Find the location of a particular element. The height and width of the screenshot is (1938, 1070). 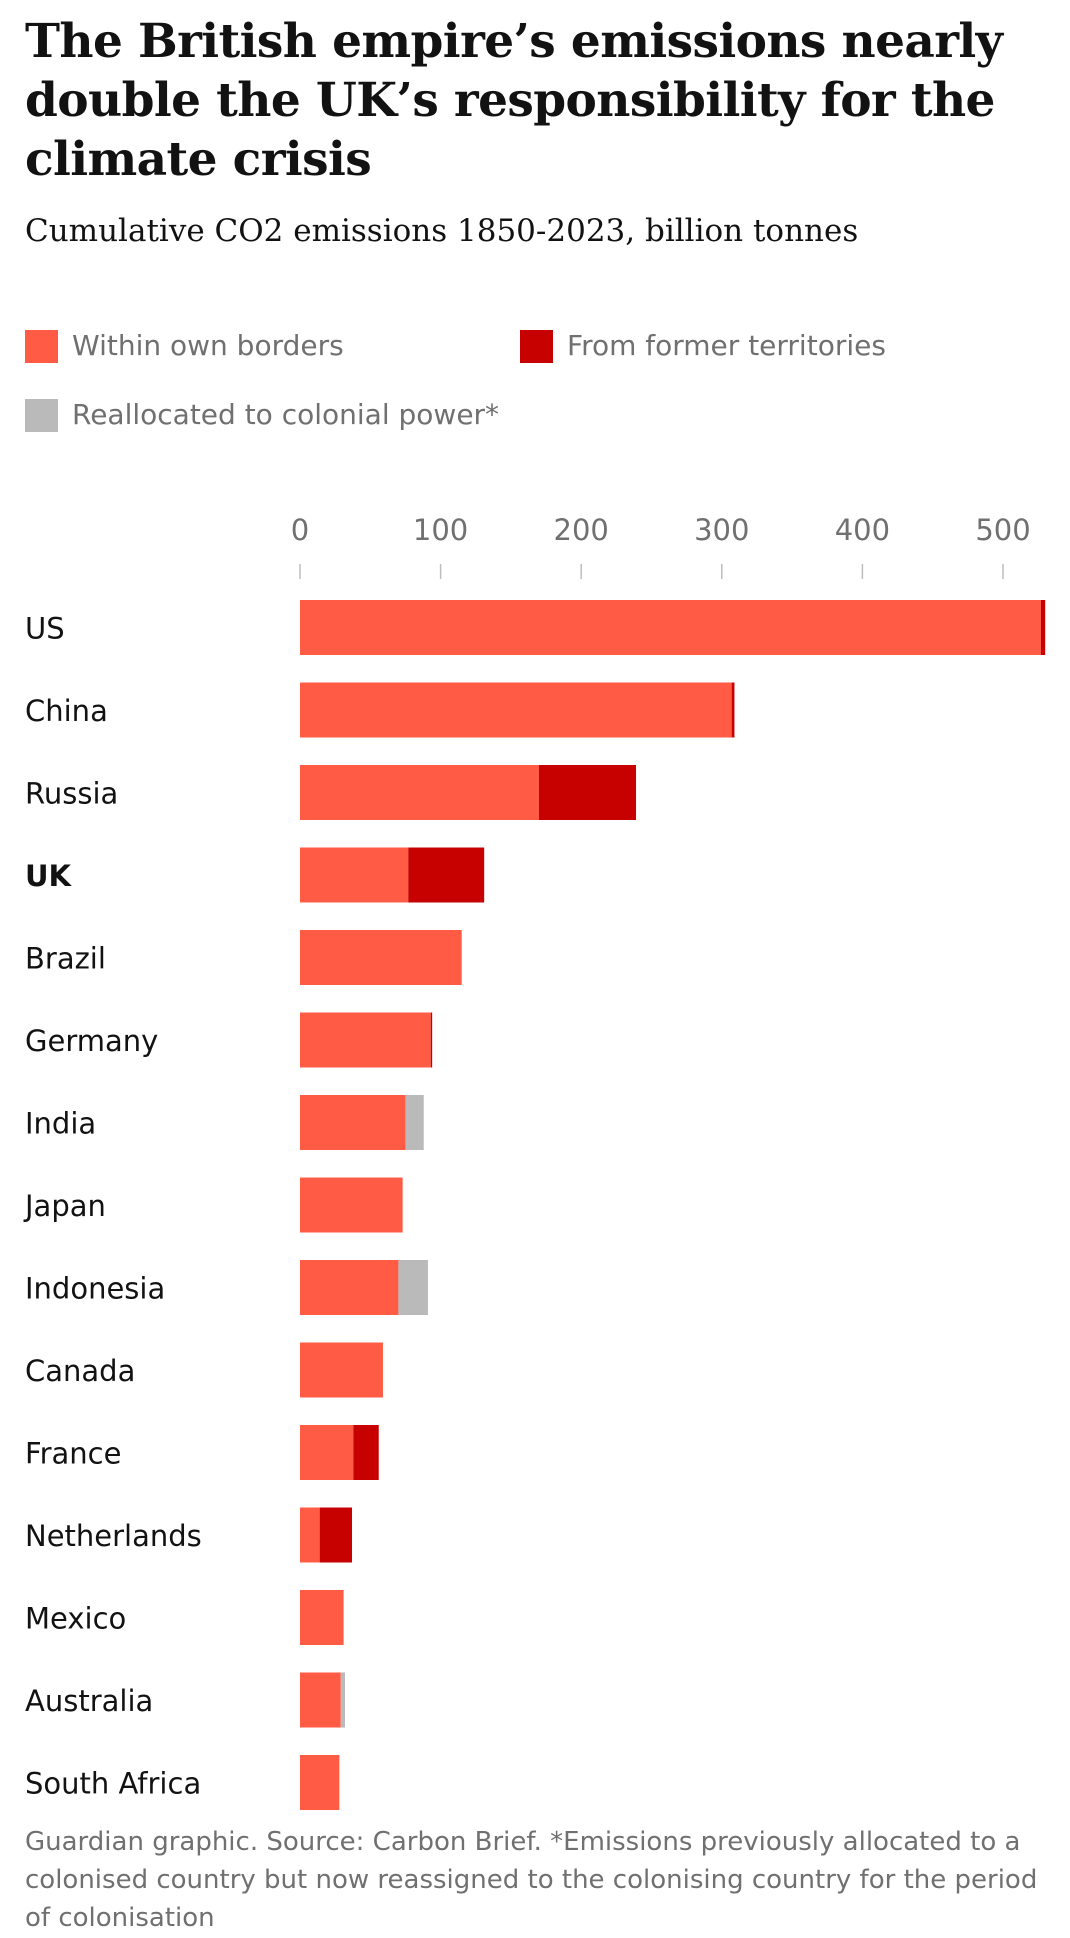

category-label-uk: UK is located at coordinates (49, 876).